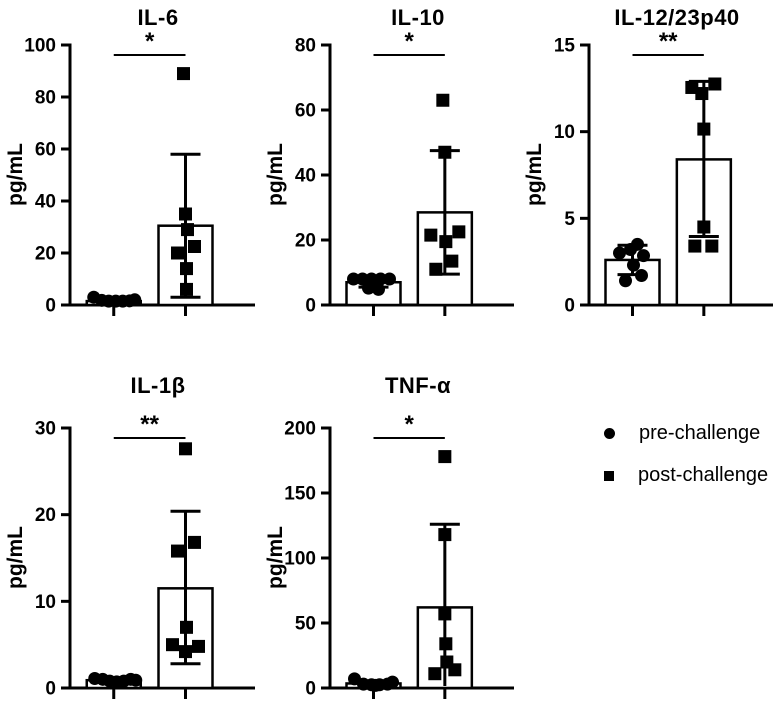 The height and width of the screenshot is (701, 778). I want to click on chart-title-tnfa: TNF-α, so click(418, 385).